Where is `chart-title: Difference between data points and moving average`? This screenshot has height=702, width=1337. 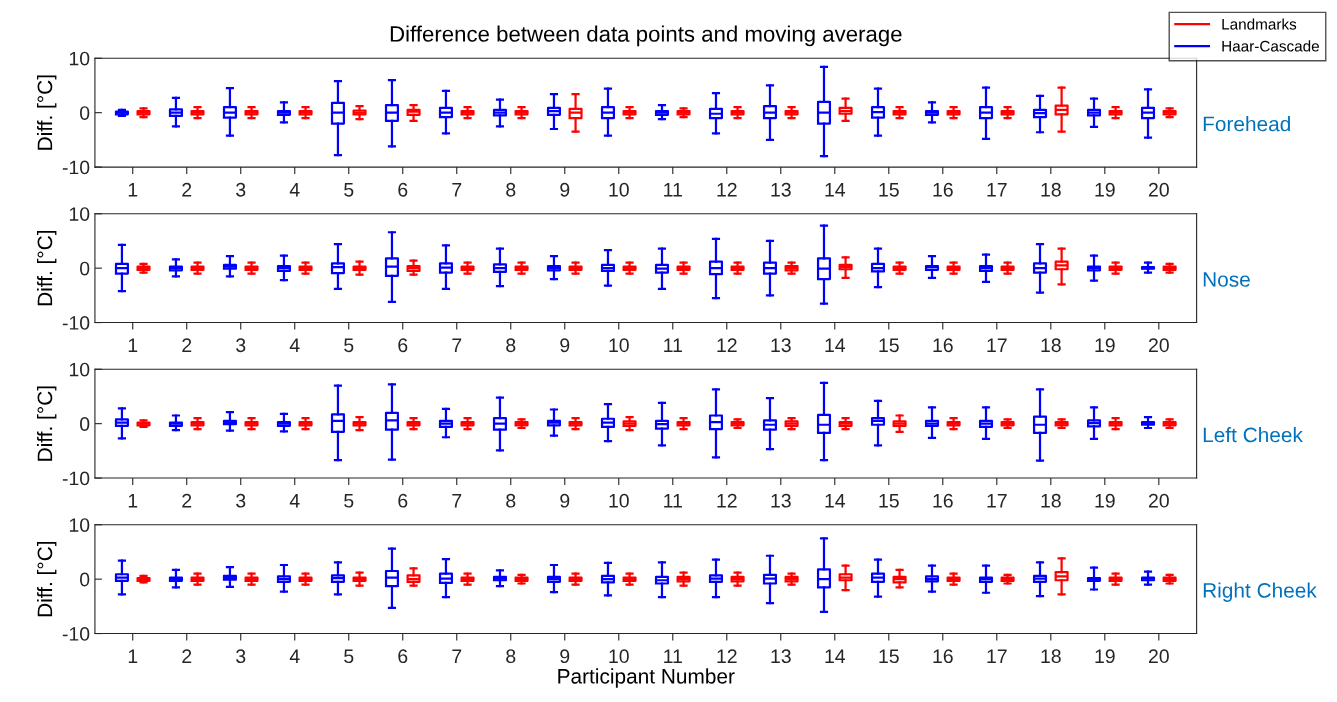 chart-title: Difference between data points and moving average is located at coordinates (646, 36).